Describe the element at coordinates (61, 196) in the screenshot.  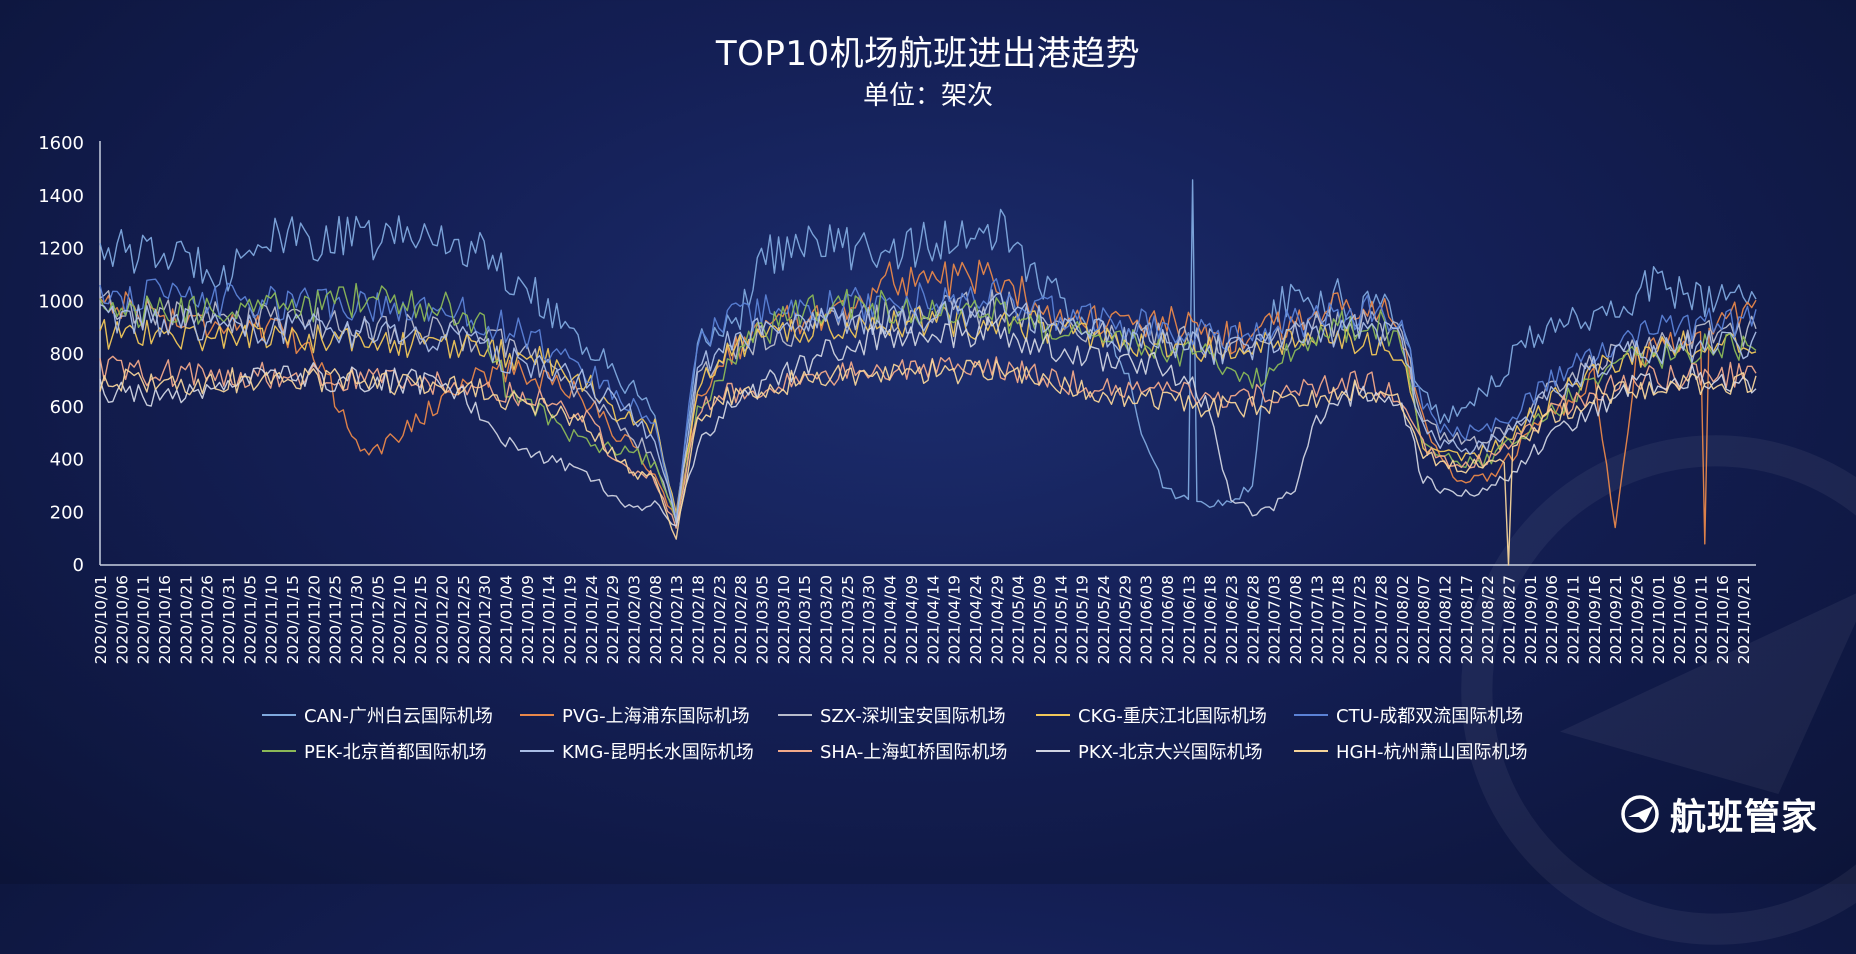
I see `y-tick-label: 1400` at that location.